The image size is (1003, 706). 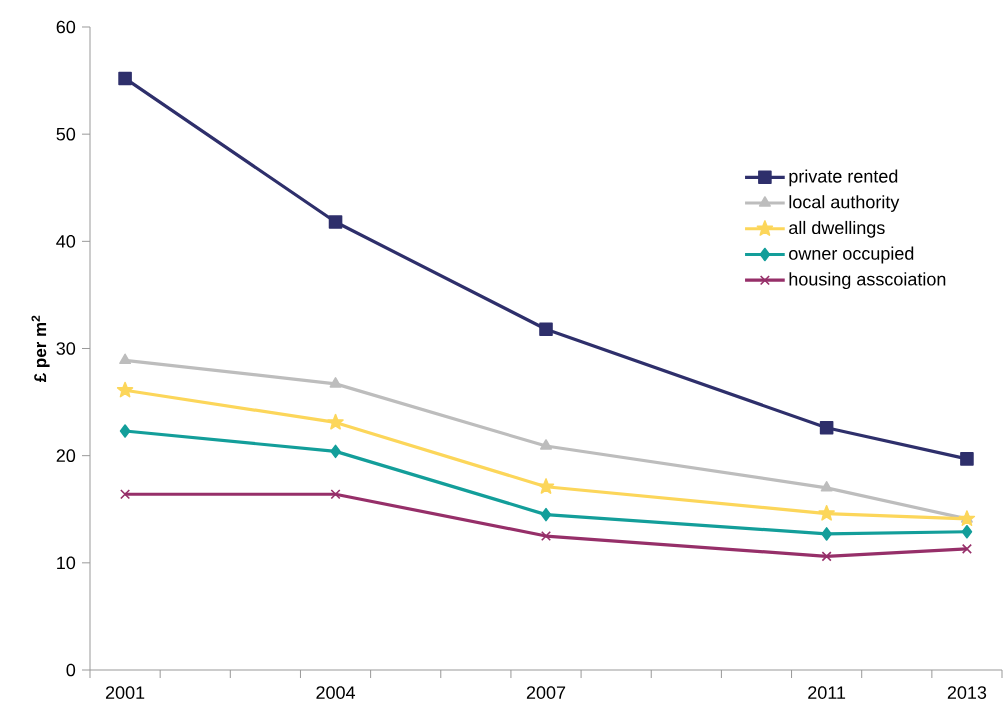 I want to click on y-tick-label: 0, so click(x=71, y=670).